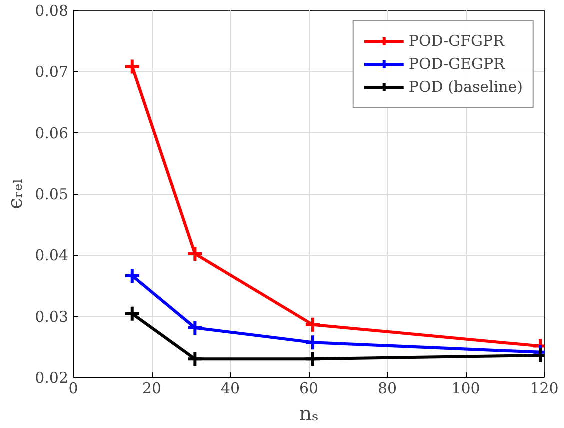  I want to click on x-tick-label: 40, so click(230, 389).